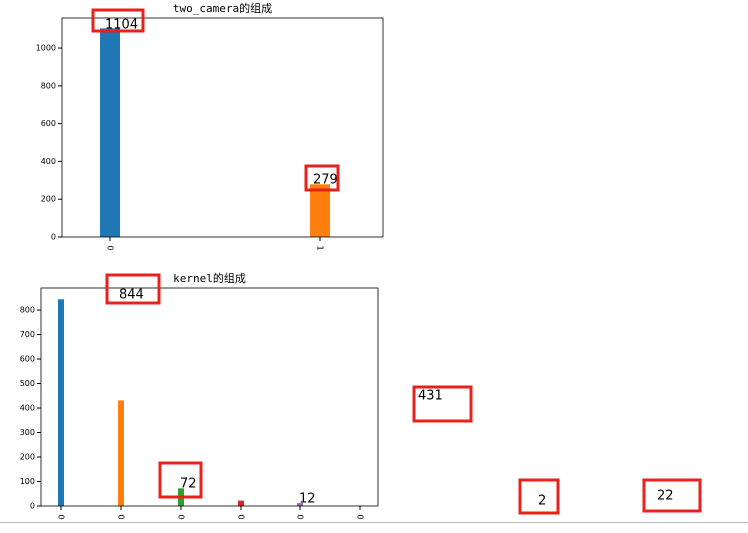  I want to click on y-tick-label: 700, so click(27, 334).